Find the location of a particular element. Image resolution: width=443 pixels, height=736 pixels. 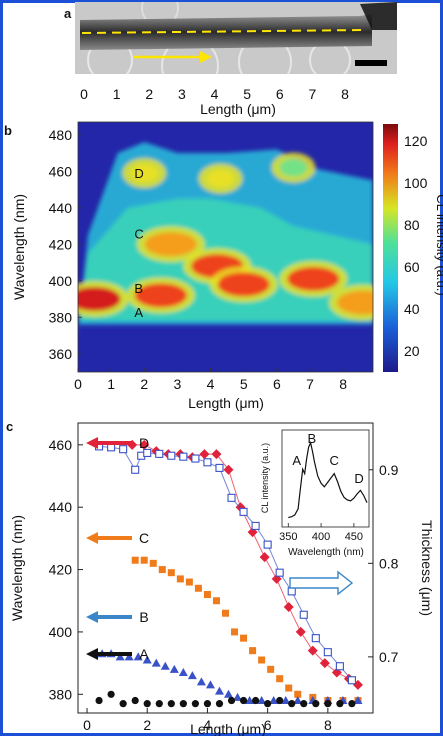

heatmap-marker-b: B is located at coordinates (138, 288).